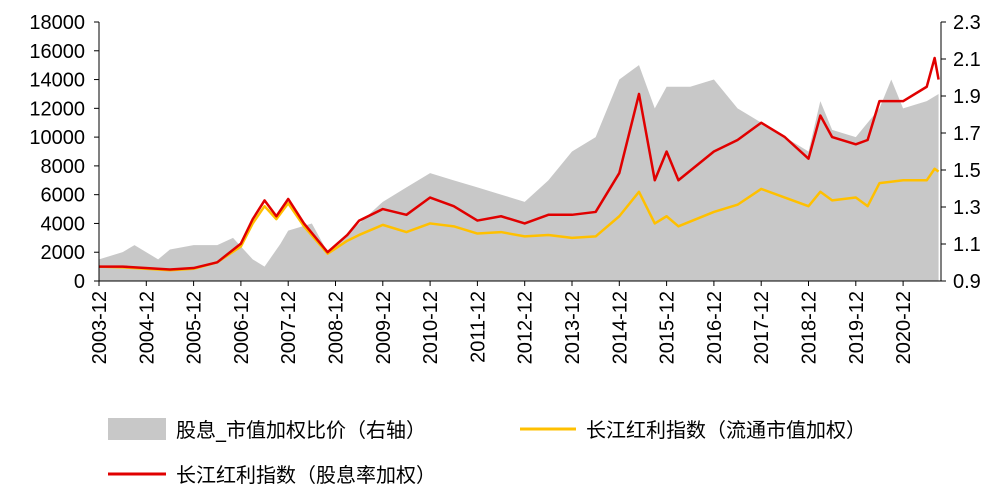  Describe the element at coordinates (306, 475) in the screenshot. I see `legend-label-red: 长江红利指数（股息率加权）` at that location.